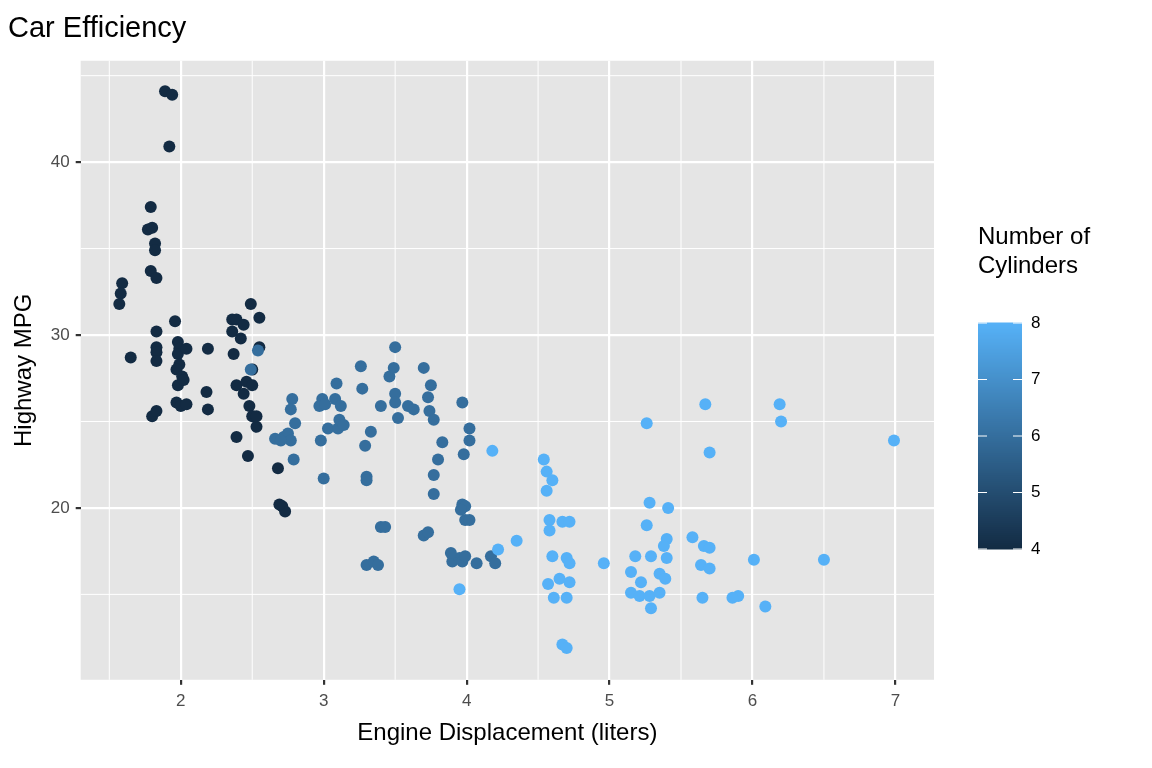 The height and width of the screenshot is (768, 1152). I want to click on x-tick-label: 7, so click(895, 700).